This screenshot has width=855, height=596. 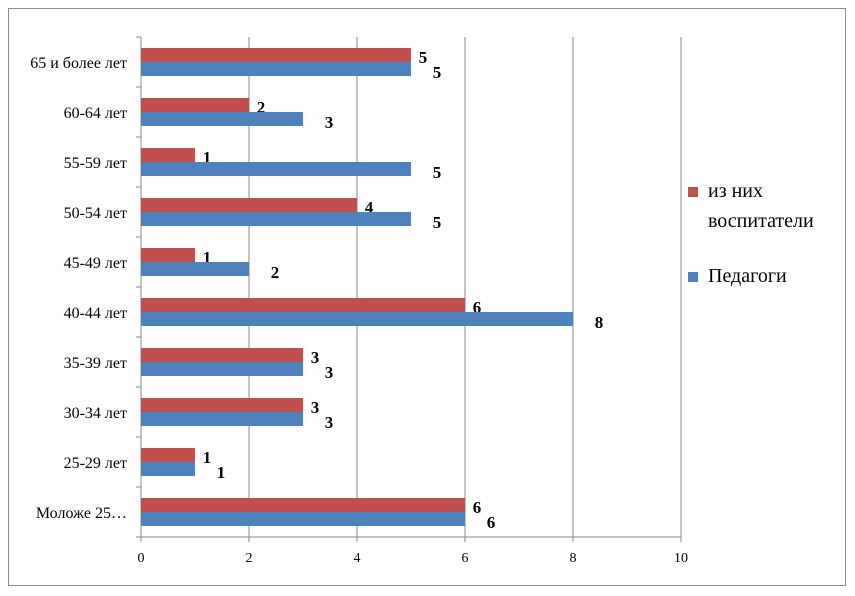 I want to click on legend-item-vospitateli: из них воспитатели, so click(x=768, y=206).